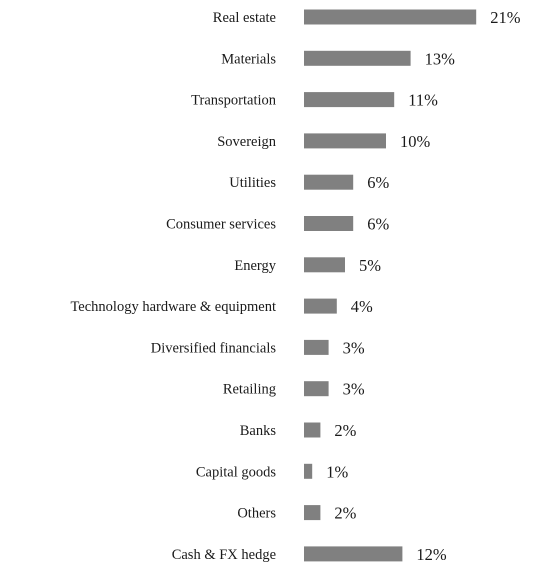 The image size is (533, 563). What do you see at coordinates (345, 141) in the screenshot?
I see `bar-sovereign` at bounding box center [345, 141].